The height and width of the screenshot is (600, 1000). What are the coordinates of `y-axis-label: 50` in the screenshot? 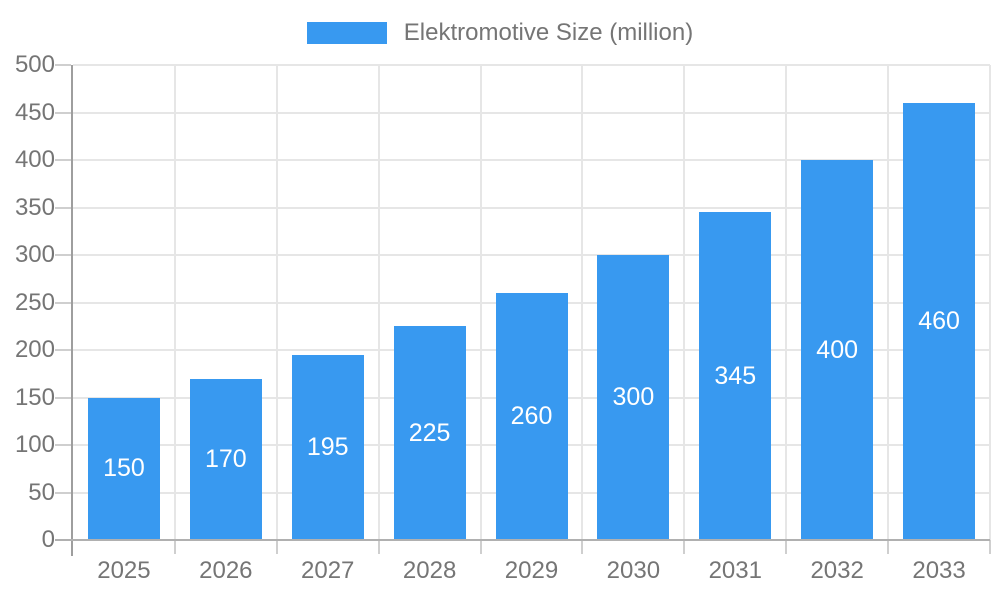 It's located at (41, 492).